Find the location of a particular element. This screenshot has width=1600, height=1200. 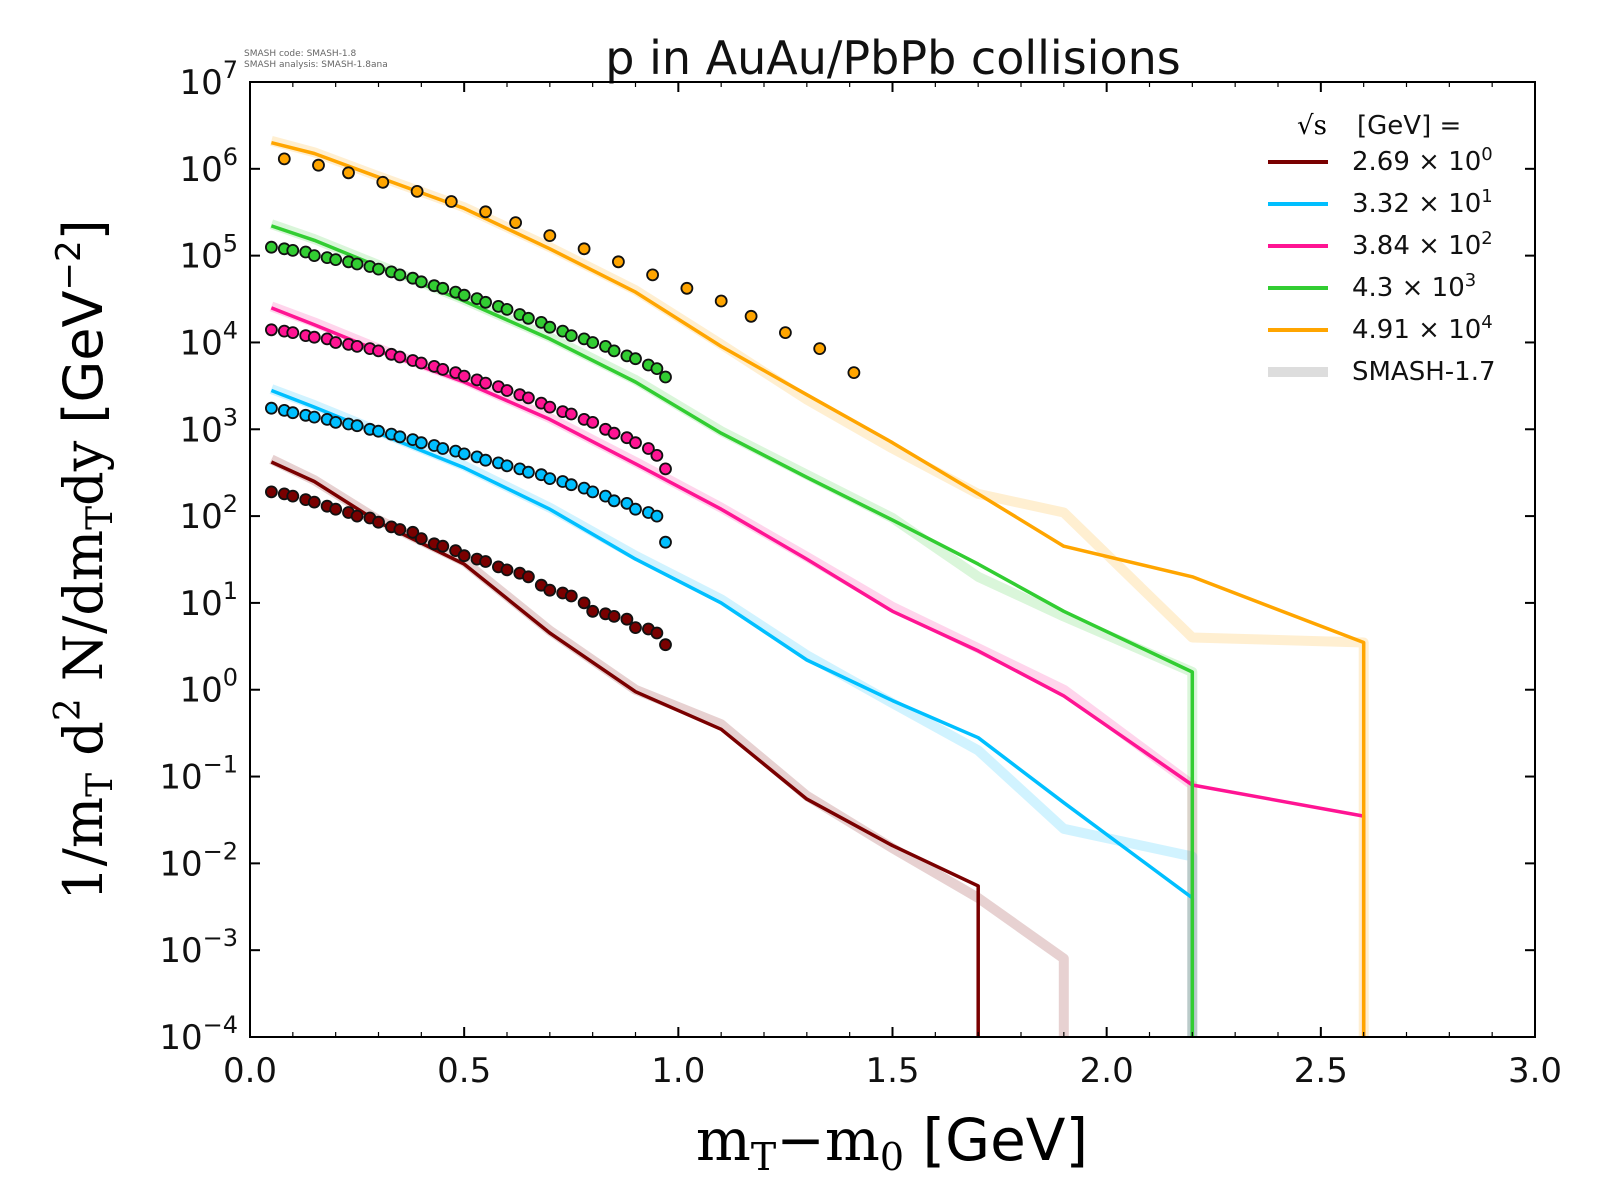

y-tick-label-0: 10⁷ is located at coordinates (208, 79).